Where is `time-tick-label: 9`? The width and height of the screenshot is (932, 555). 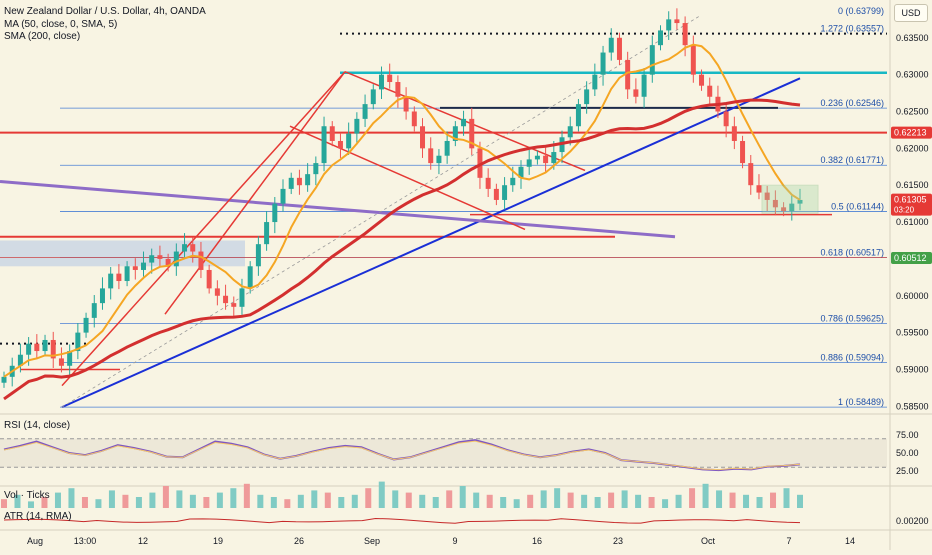
time-tick-label: 9 is located at coordinates (454, 541).